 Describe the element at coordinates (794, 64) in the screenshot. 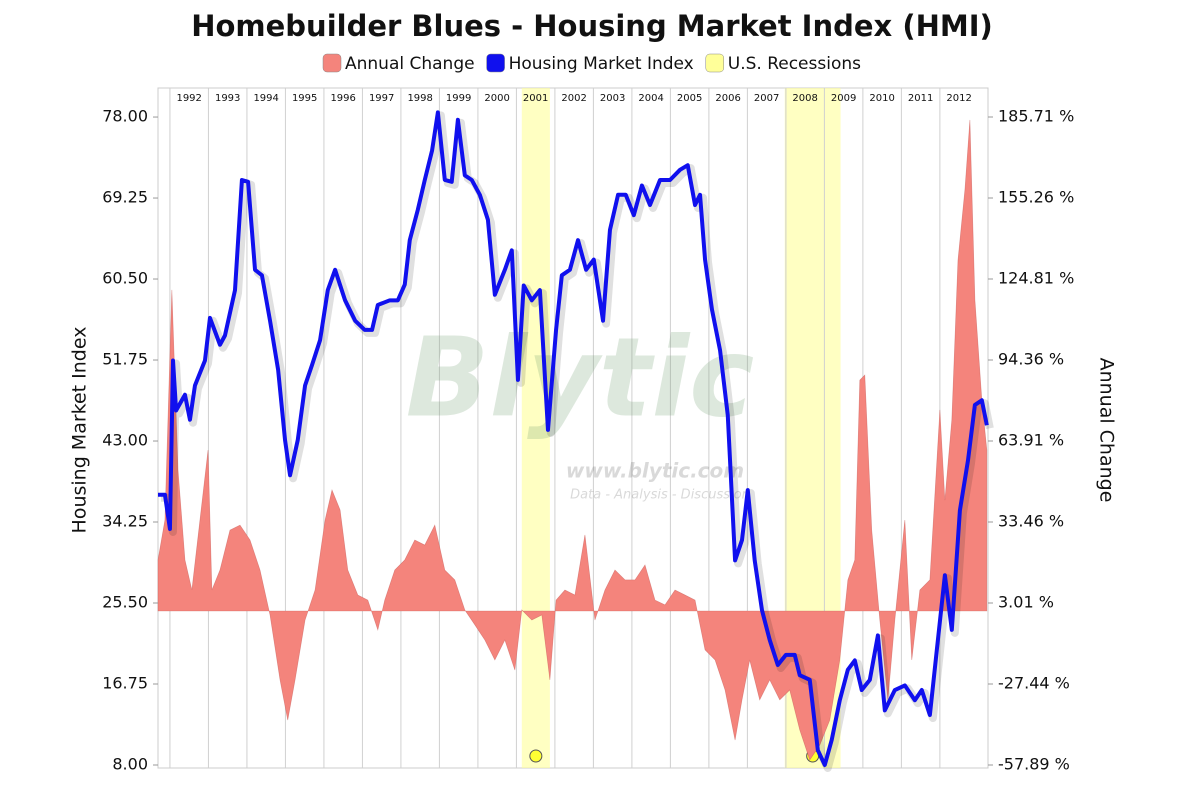

I see `legend-label: U.S. Recessions` at that location.